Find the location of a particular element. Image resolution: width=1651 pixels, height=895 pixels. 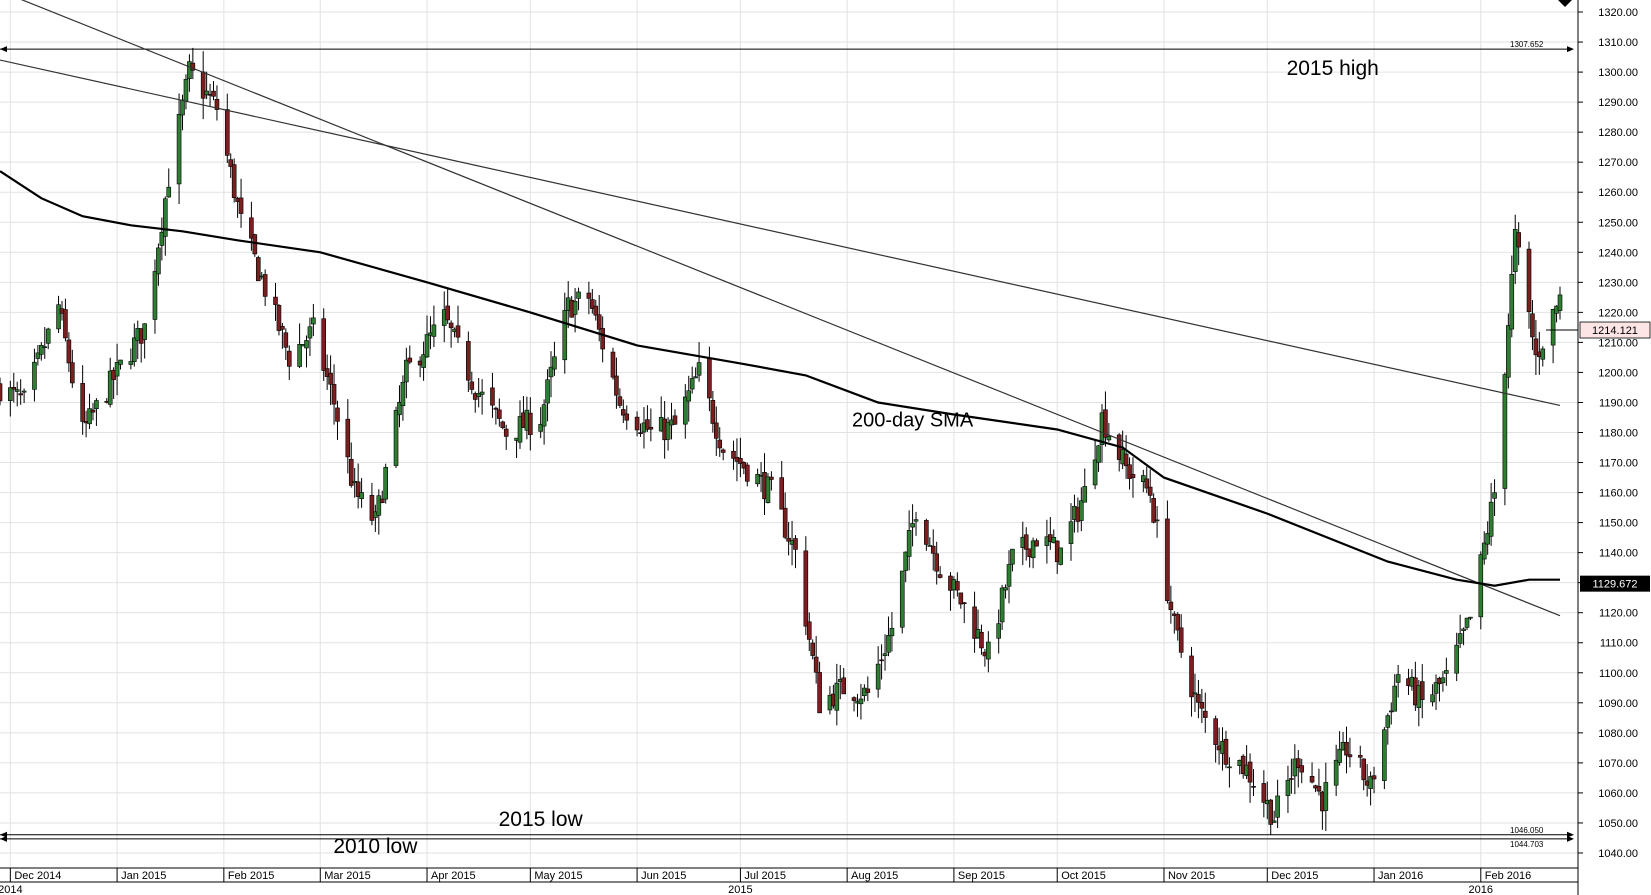

y-tick-label: 1140.00 is located at coordinates (1618, 554).